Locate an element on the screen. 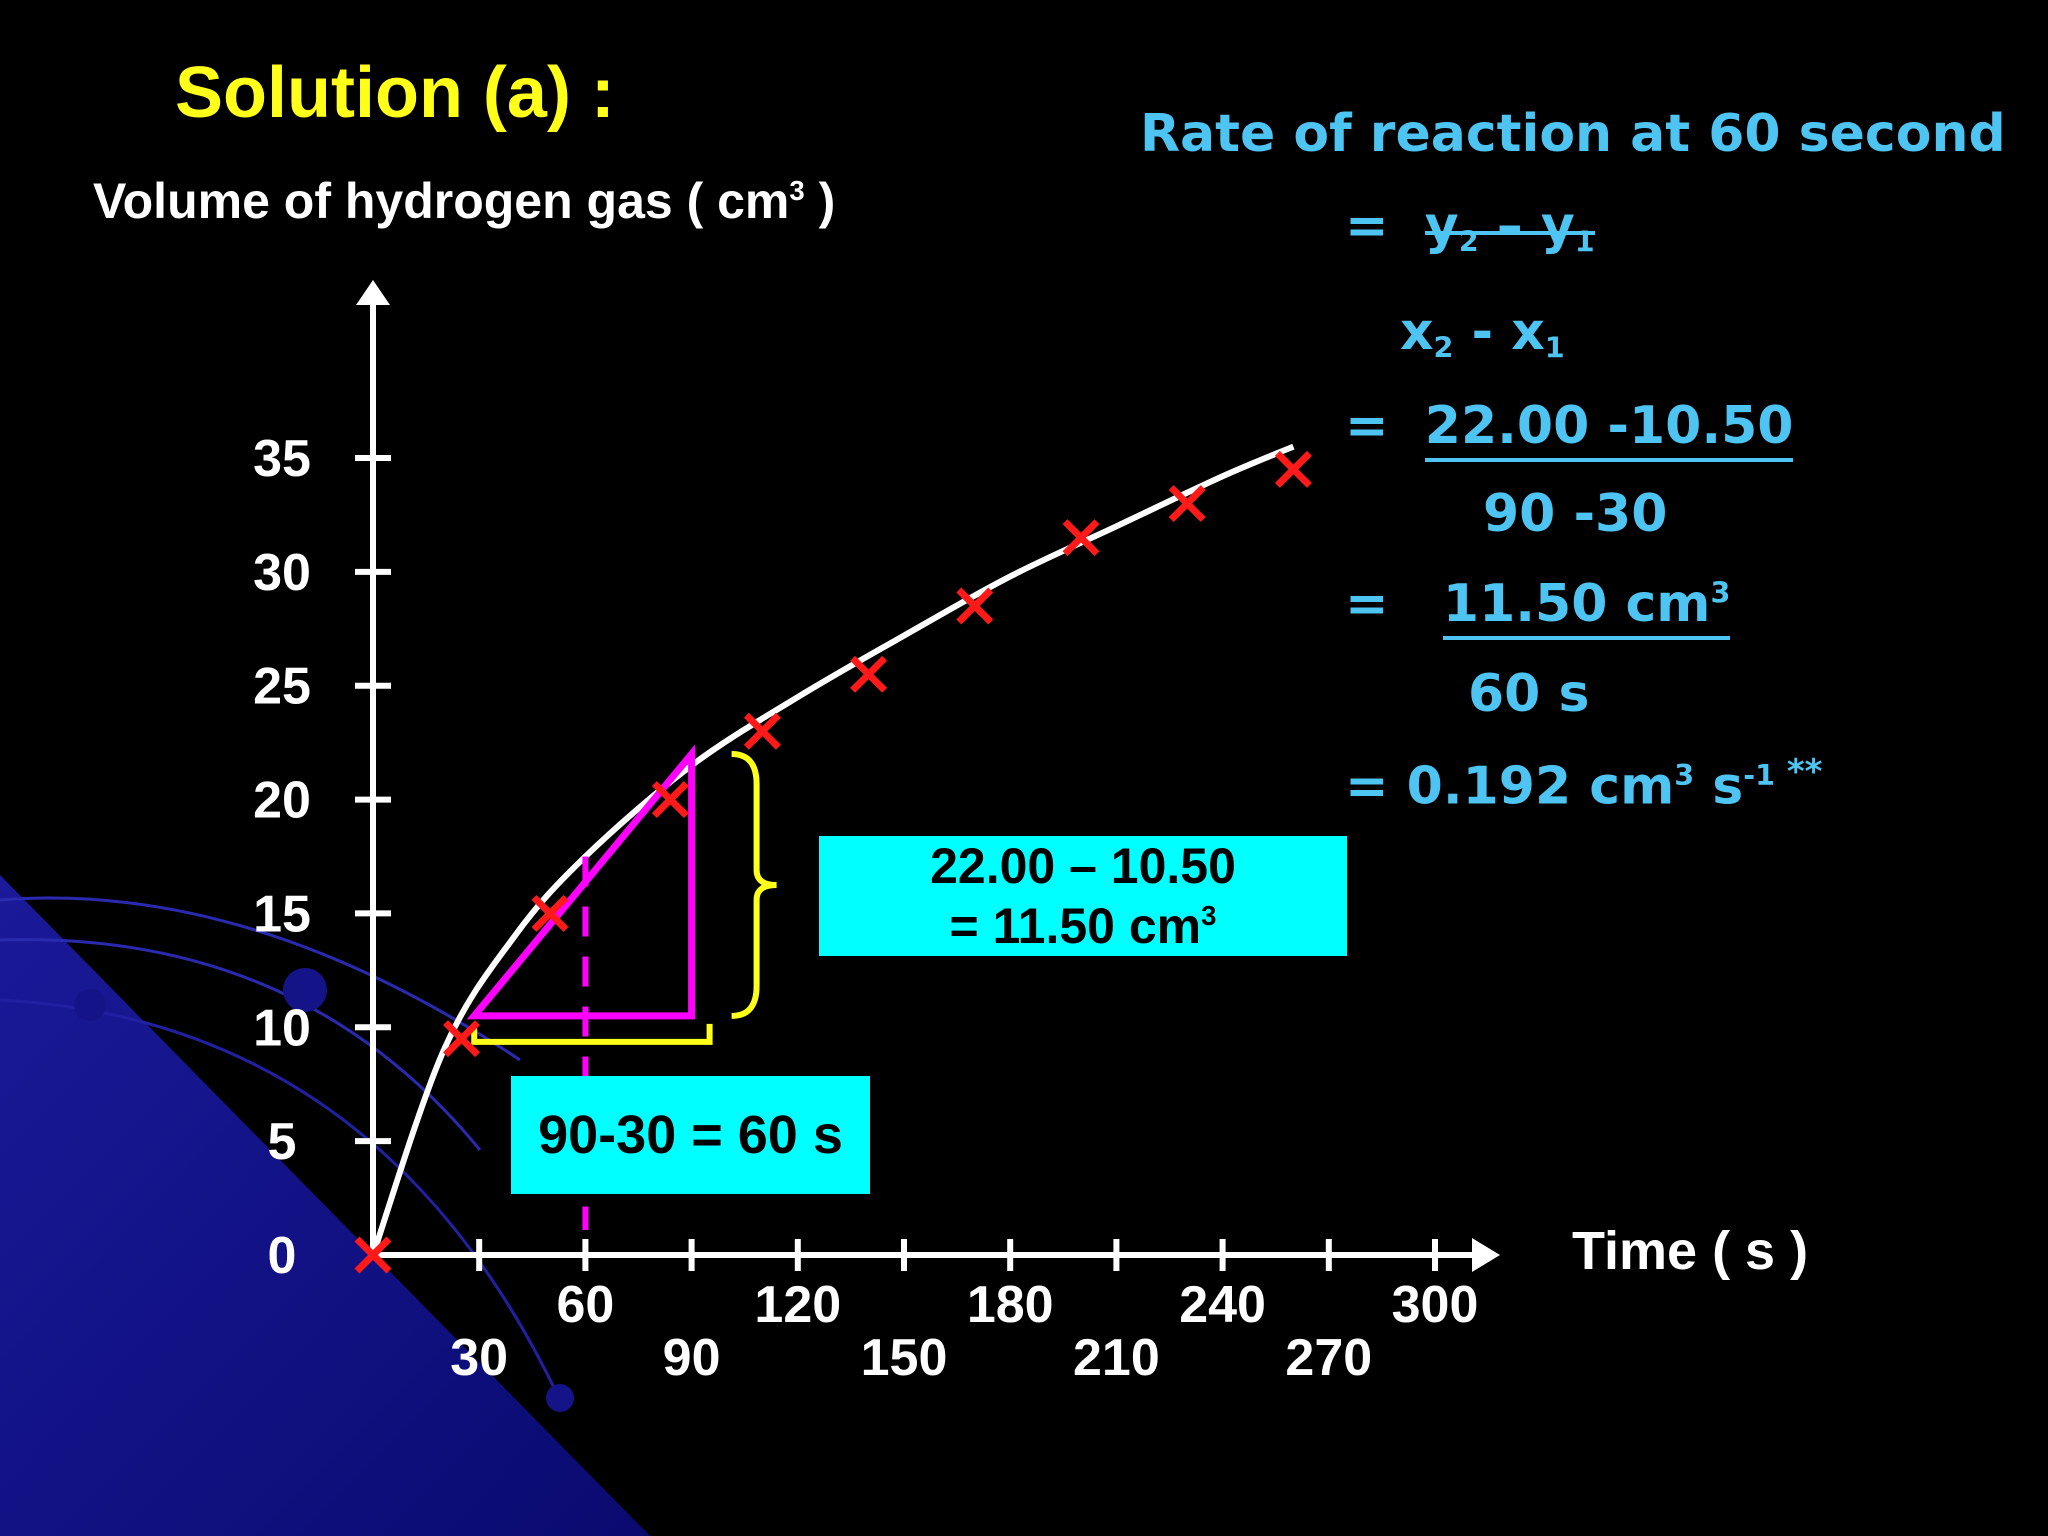  y-axis-arrow is located at coordinates (373, 292).